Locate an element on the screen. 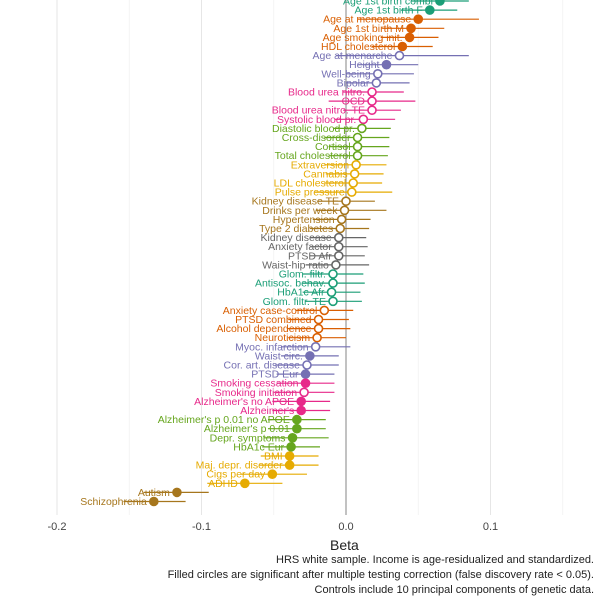 The width and height of the screenshot is (600, 600). data-row: Age at menopause is located at coordinates (401, 20).